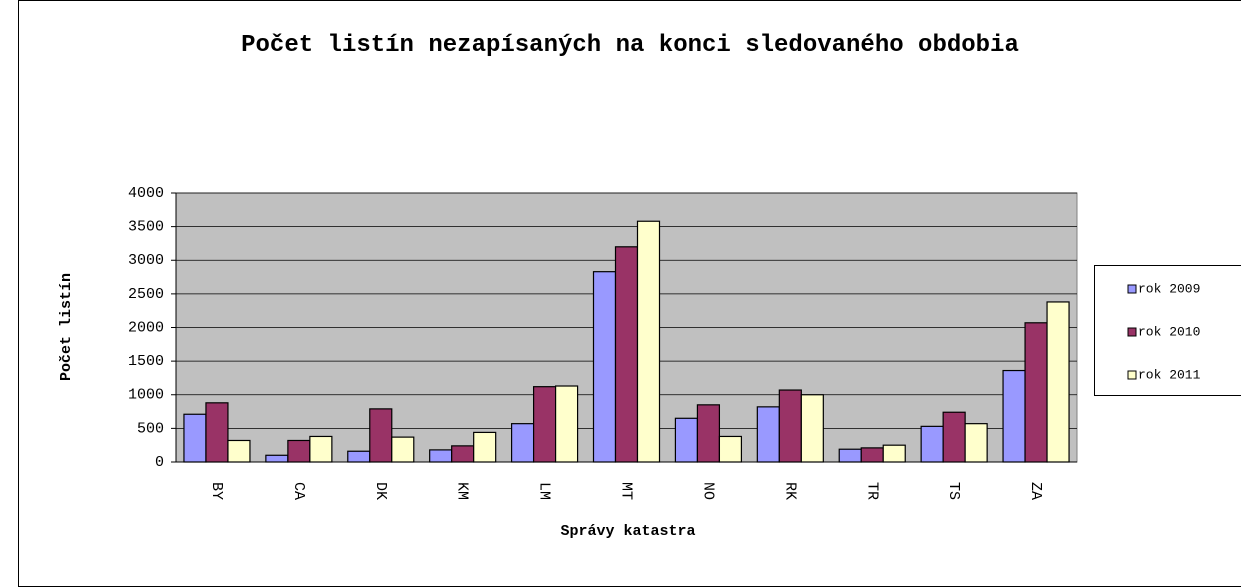  What do you see at coordinates (953, 491) in the screenshot?
I see `x-tick-label: TS` at bounding box center [953, 491].